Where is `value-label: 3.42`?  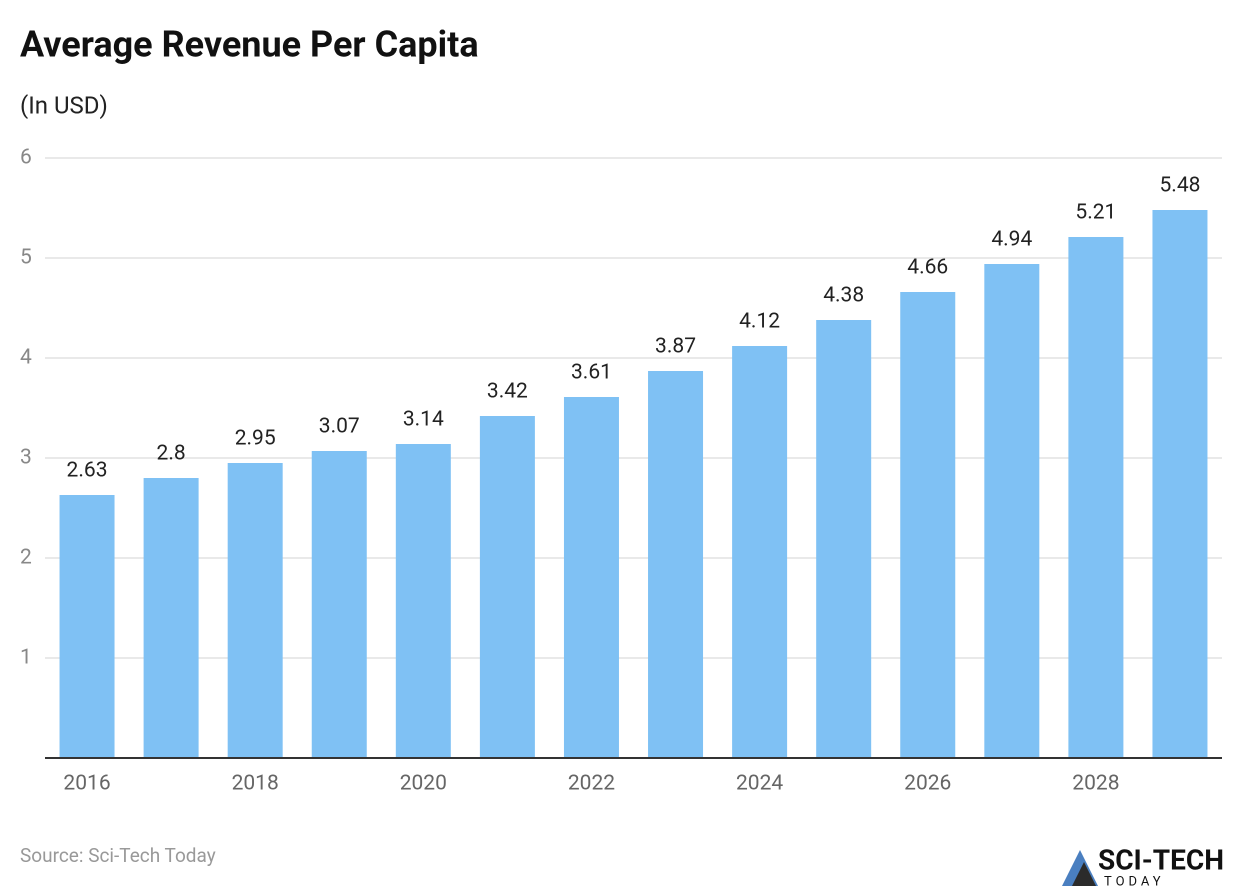
value-label: 3.42 is located at coordinates (507, 392).